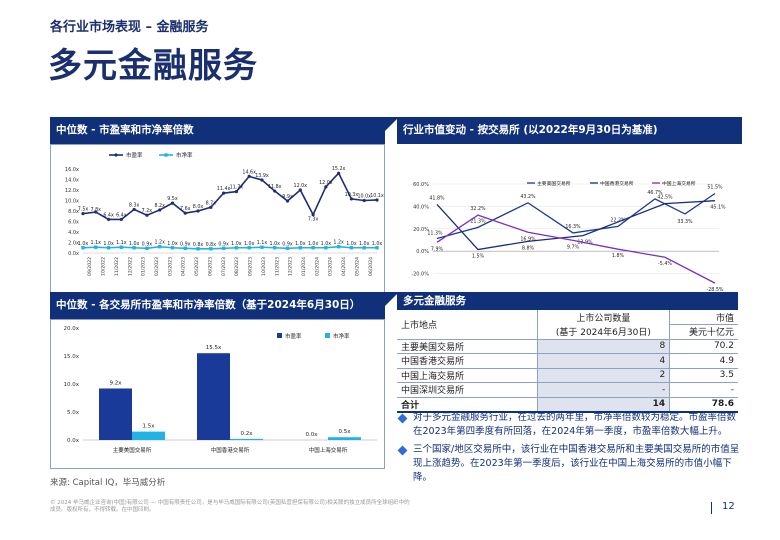 The width and height of the screenshot is (780, 540). I want to click on y-tick-label: 4.0x, so click(73, 233).